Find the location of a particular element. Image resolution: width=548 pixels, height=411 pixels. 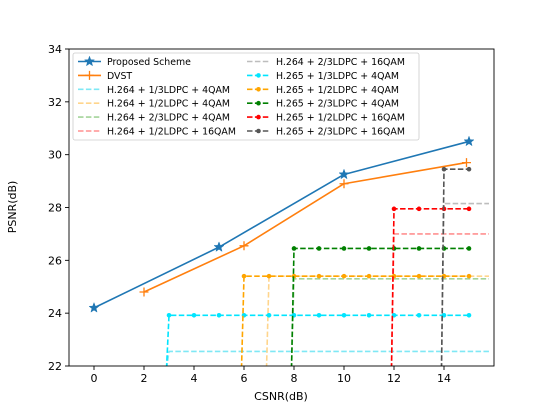

series-h-265-1-2ldpc-4qam is located at coordinates (356, 319).